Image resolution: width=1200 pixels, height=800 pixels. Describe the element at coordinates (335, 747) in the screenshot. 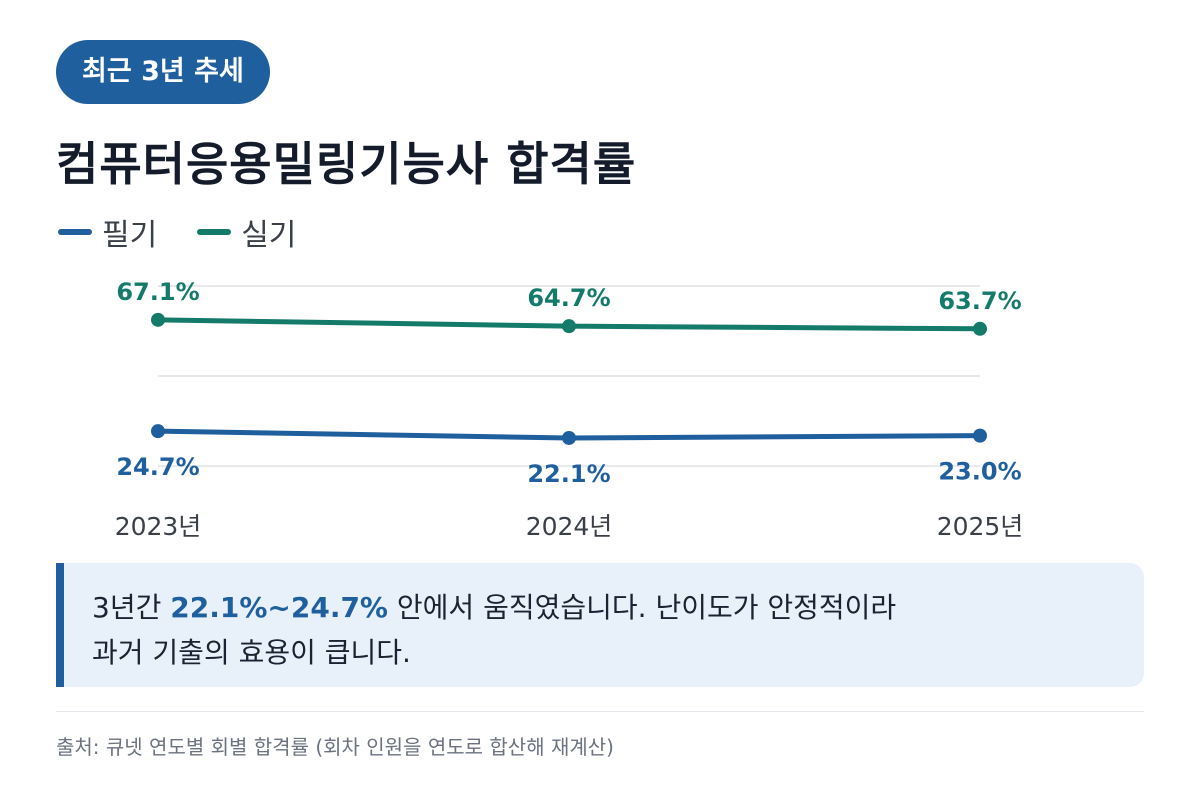

I see `source-note: 출처: 큐넷 연도별 회별 합격률 (회차 인원을 연도로 합산해 재계산)` at that location.